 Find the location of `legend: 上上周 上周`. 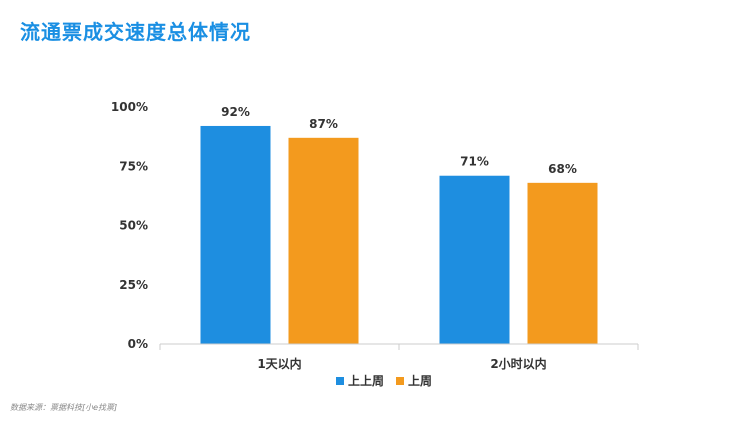

legend: 上上周 上周 is located at coordinates (384, 380).